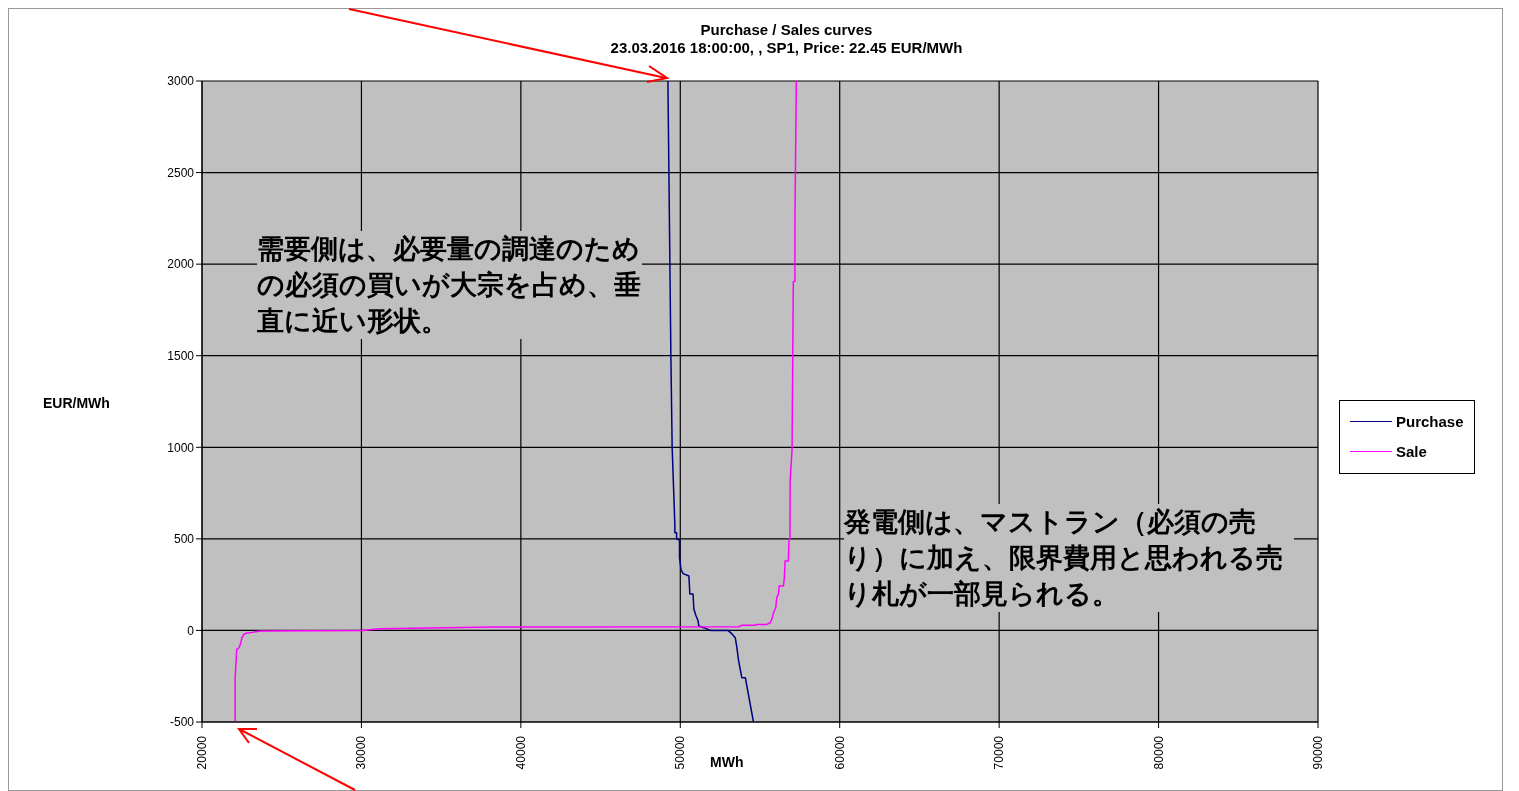 This screenshot has width=1519, height=791. What do you see at coordinates (181, 264) in the screenshot?
I see `y-tick-label: 2000` at bounding box center [181, 264].